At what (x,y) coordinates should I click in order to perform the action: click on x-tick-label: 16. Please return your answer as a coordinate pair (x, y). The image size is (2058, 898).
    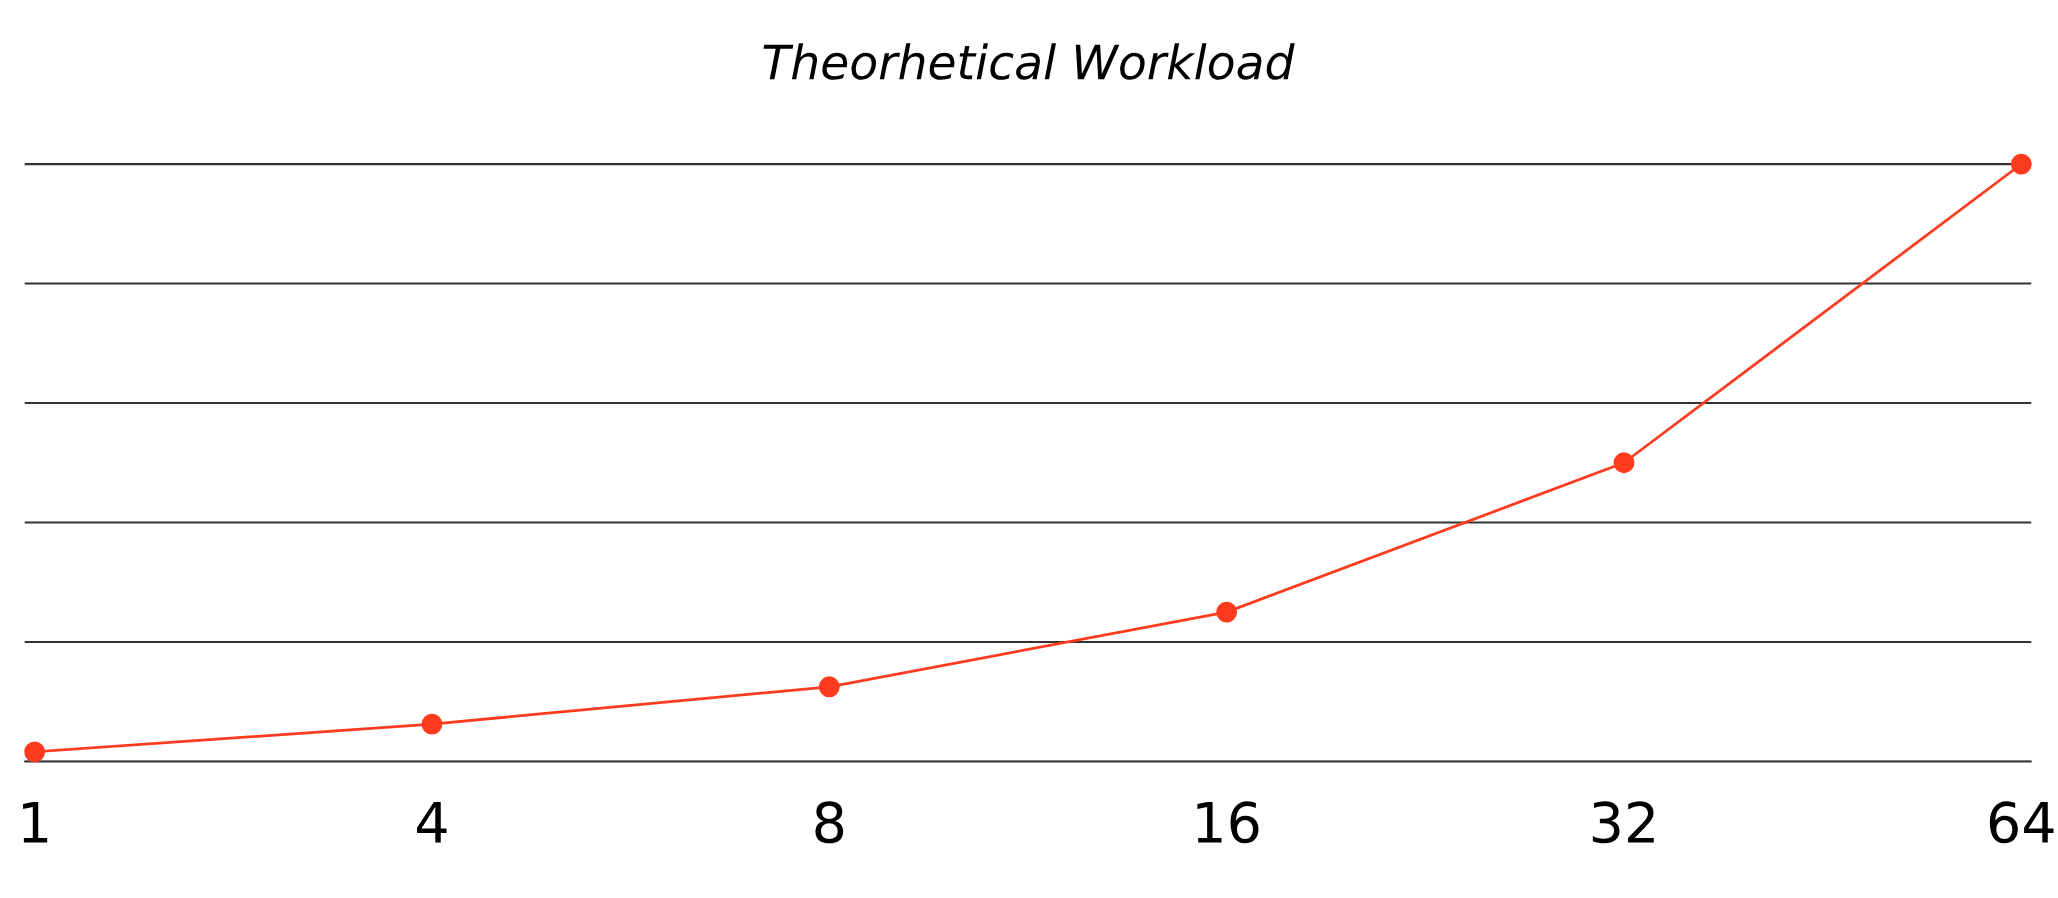
    Looking at the image, I should click on (1228, 822).